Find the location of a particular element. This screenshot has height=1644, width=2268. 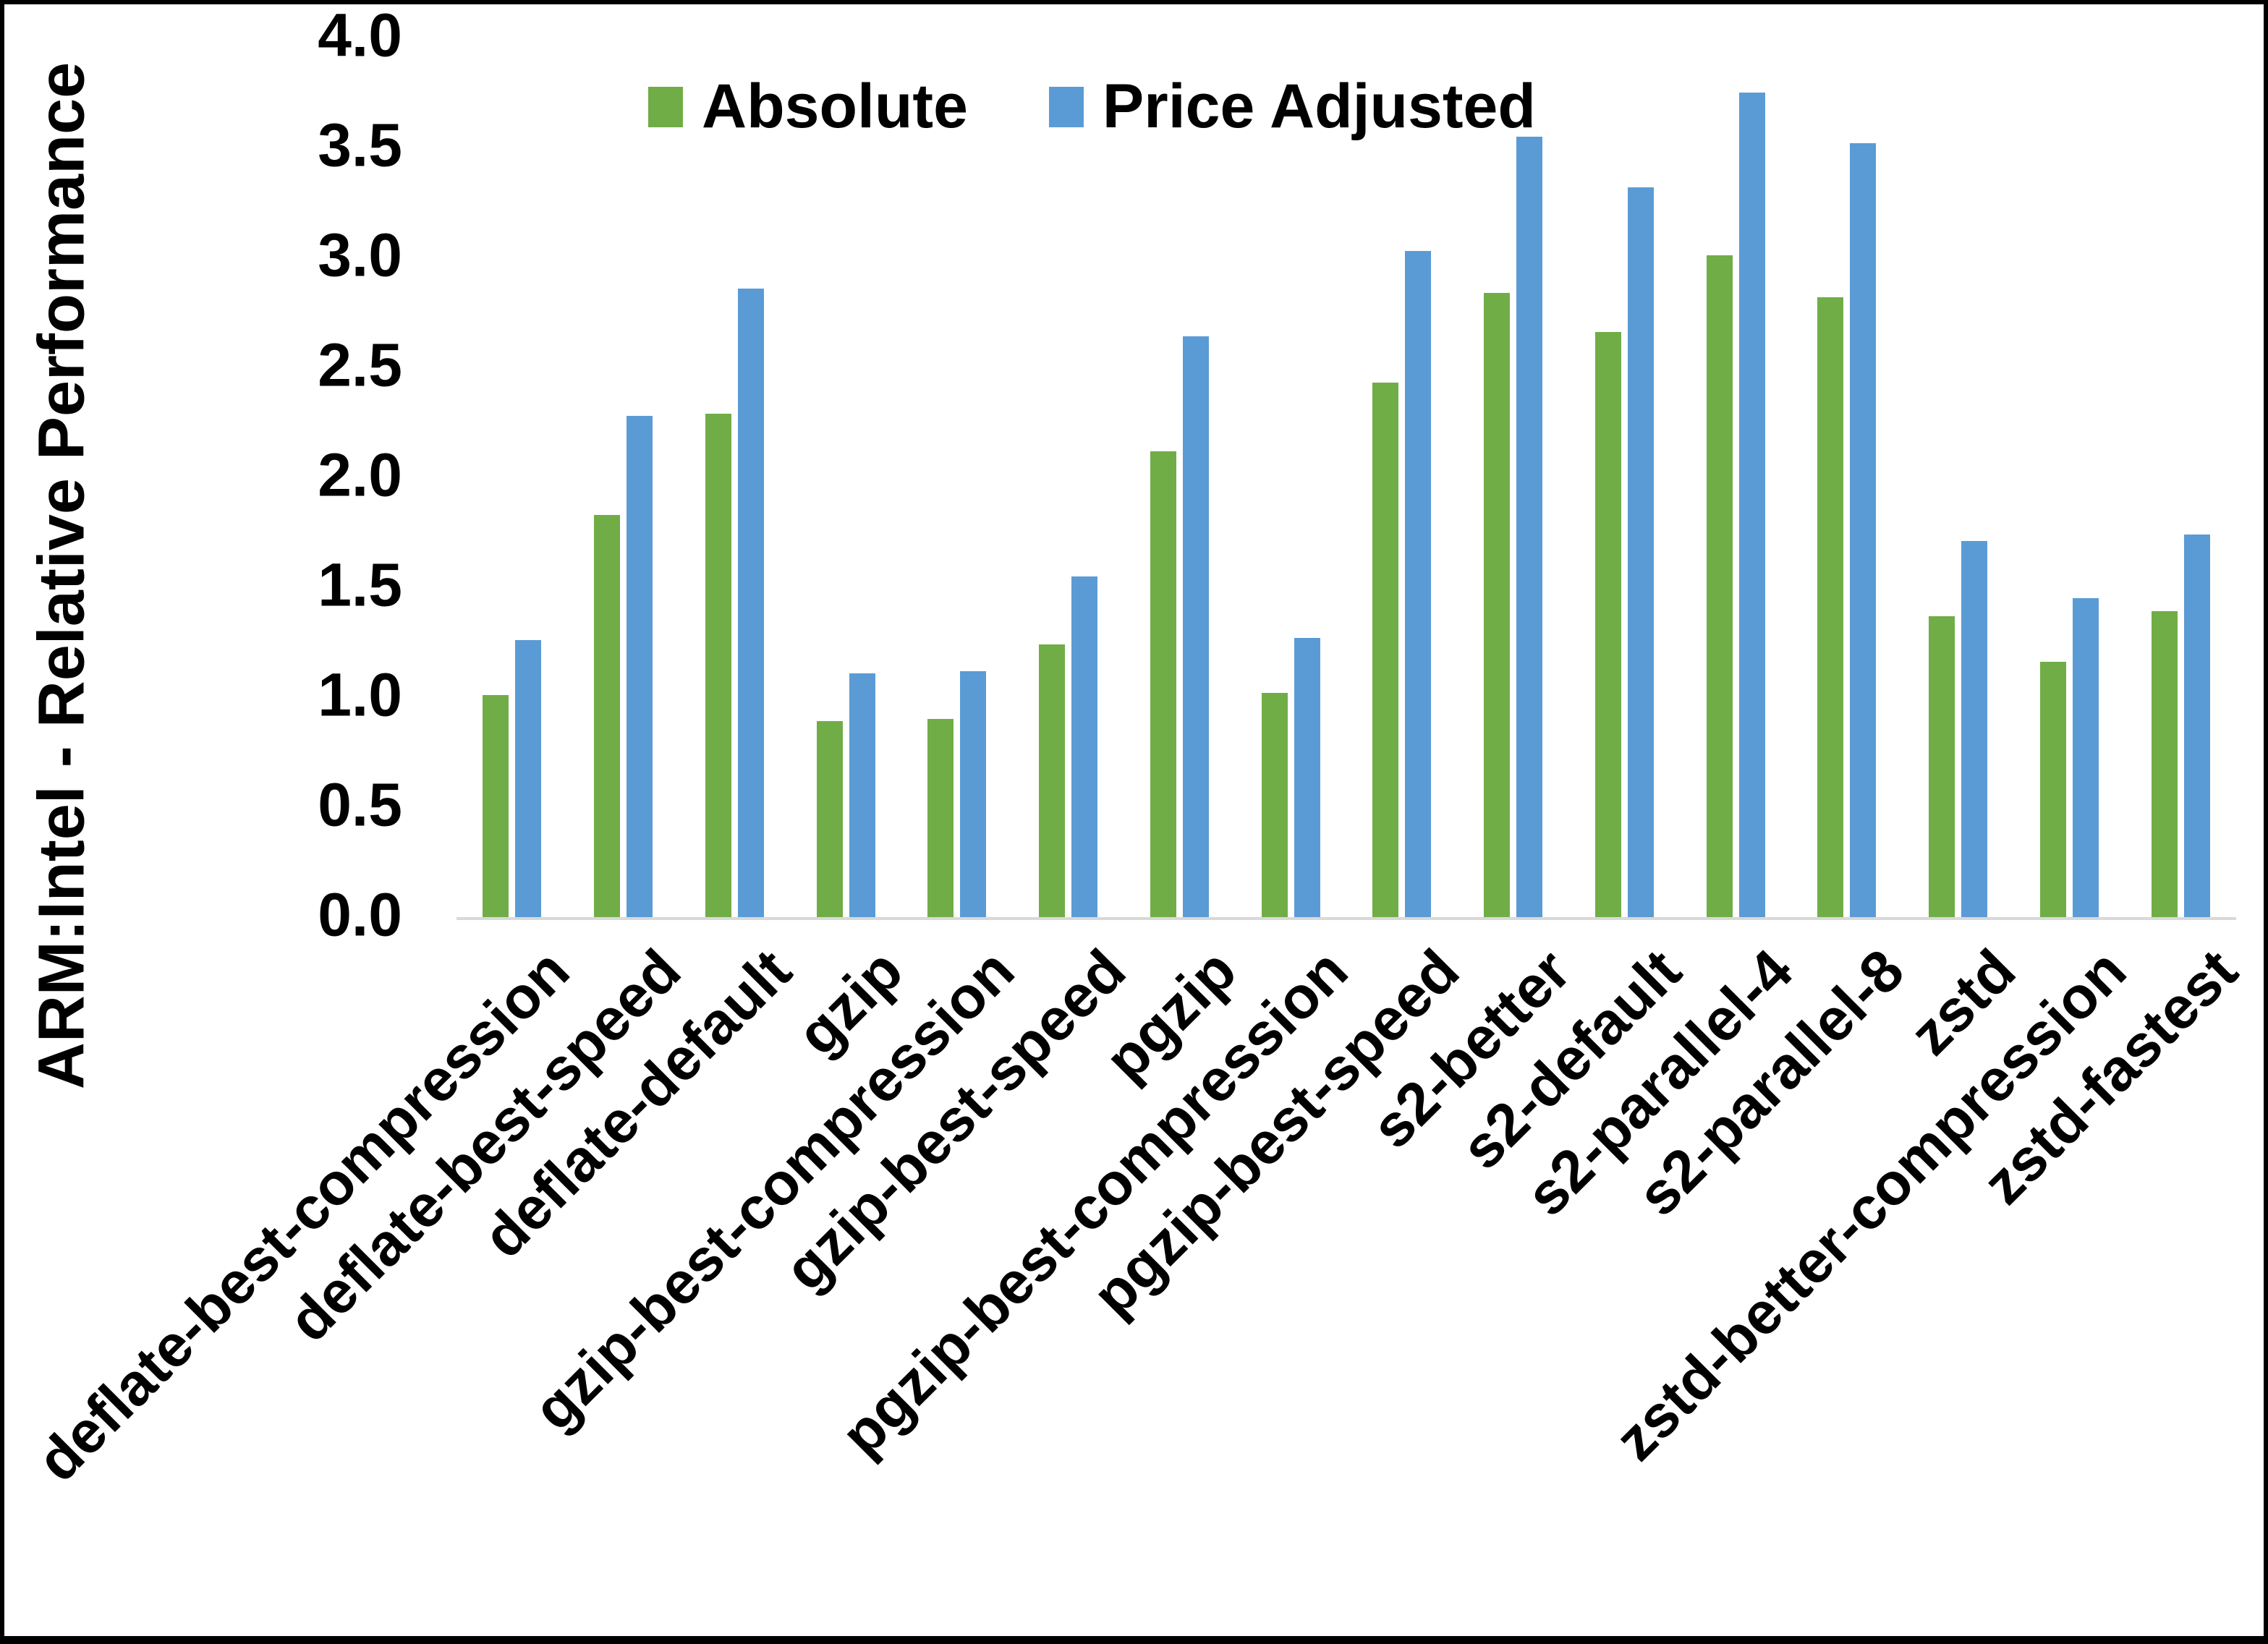

cluster-zstd-better-compression is located at coordinates (2069, 477).